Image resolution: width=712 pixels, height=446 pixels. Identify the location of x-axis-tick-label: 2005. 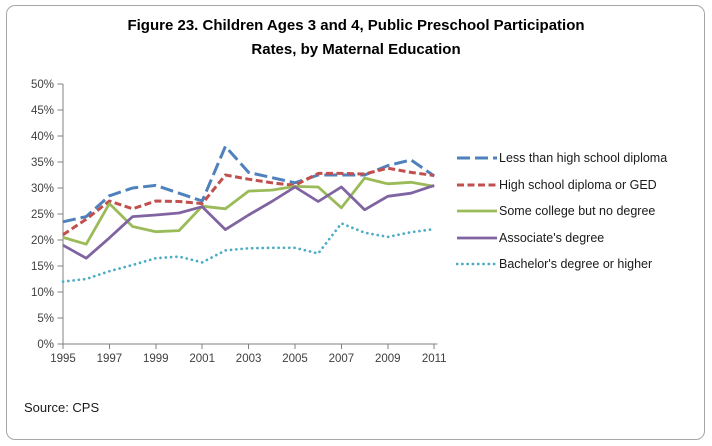
(295, 359).